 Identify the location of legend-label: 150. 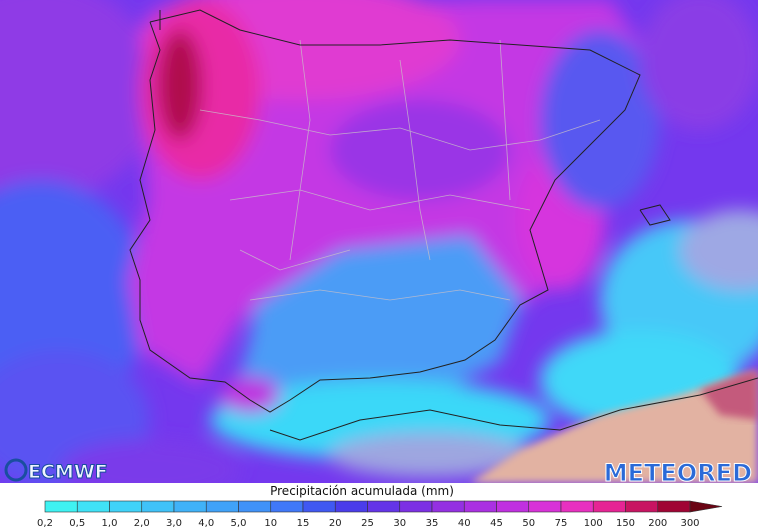
(625, 523).